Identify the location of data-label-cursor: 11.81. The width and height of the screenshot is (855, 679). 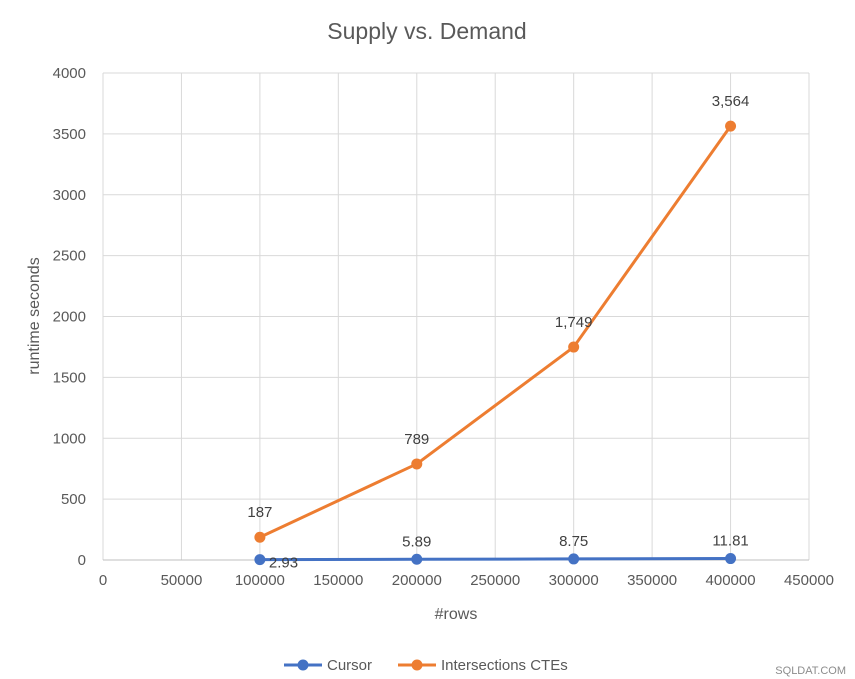
(730, 541).